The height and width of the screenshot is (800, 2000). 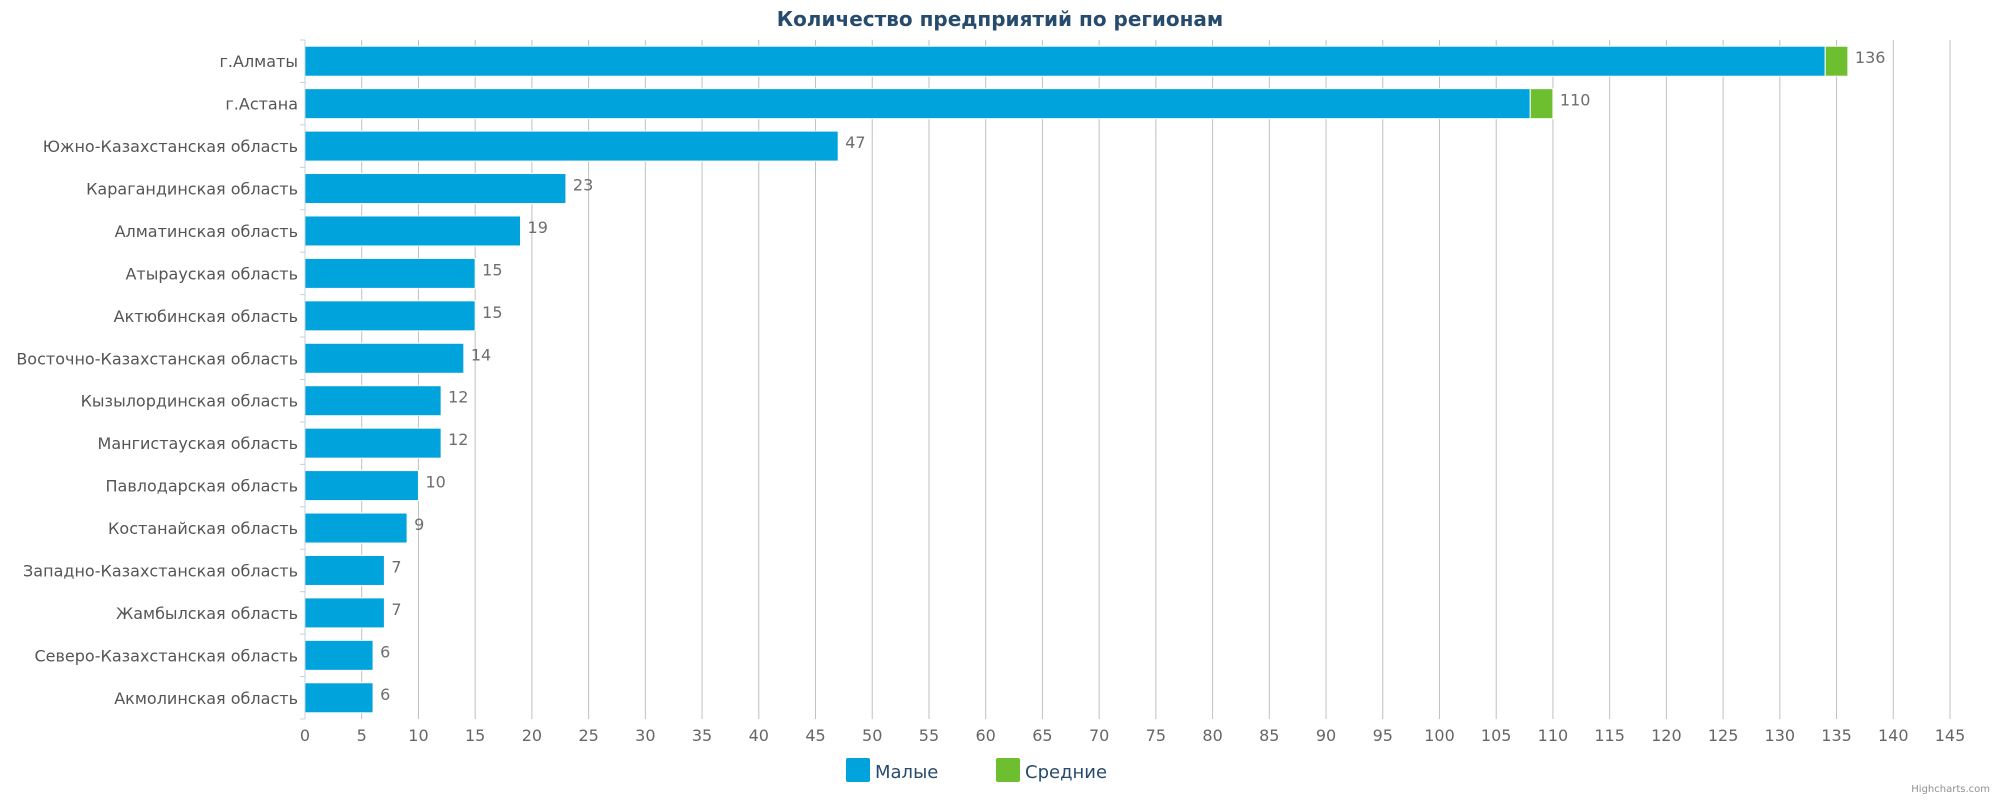 I want to click on category-label: Алматинская область, so click(x=206, y=231).